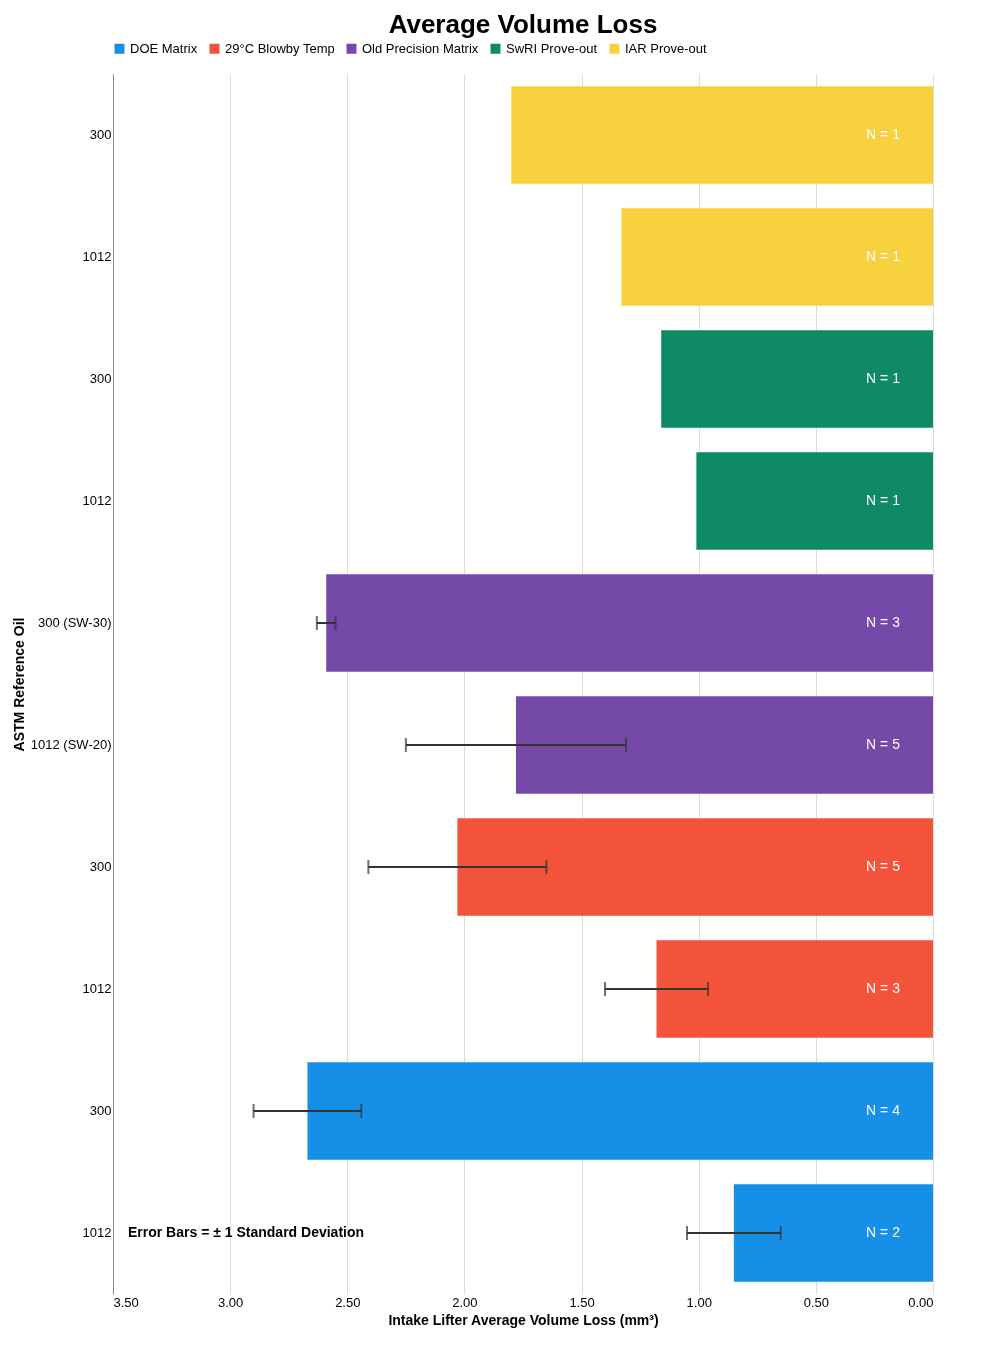 The height and width of the screenshot is (1357, 986). What do you see at coordinates (883, 1110) in the screenshot?
I see `annotation: N = 4` at bounding box center [883, 1110].